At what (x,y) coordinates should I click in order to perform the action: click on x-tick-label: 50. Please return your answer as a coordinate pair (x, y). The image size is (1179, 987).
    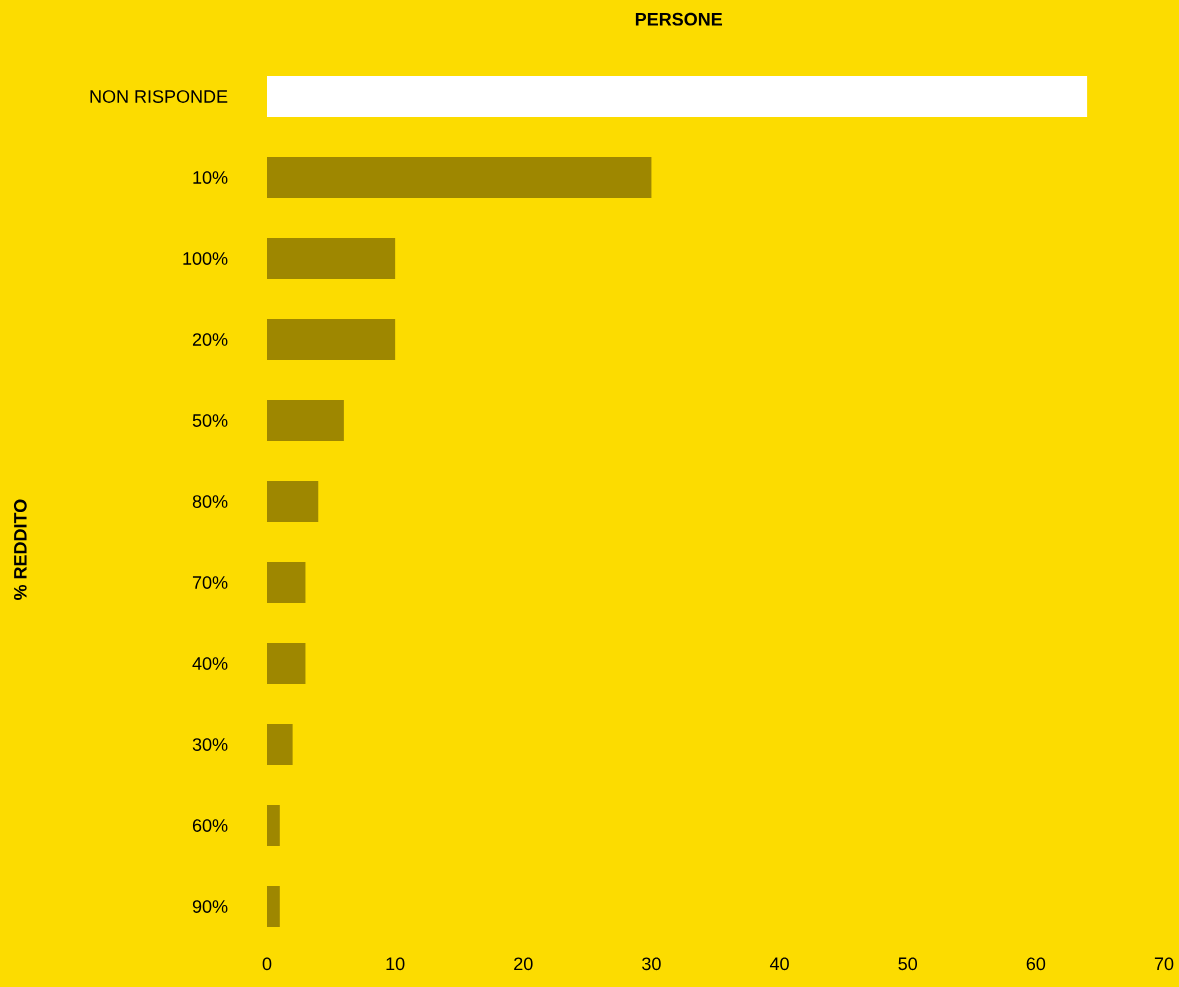
    Looking at the image, I should click on (908, 964).